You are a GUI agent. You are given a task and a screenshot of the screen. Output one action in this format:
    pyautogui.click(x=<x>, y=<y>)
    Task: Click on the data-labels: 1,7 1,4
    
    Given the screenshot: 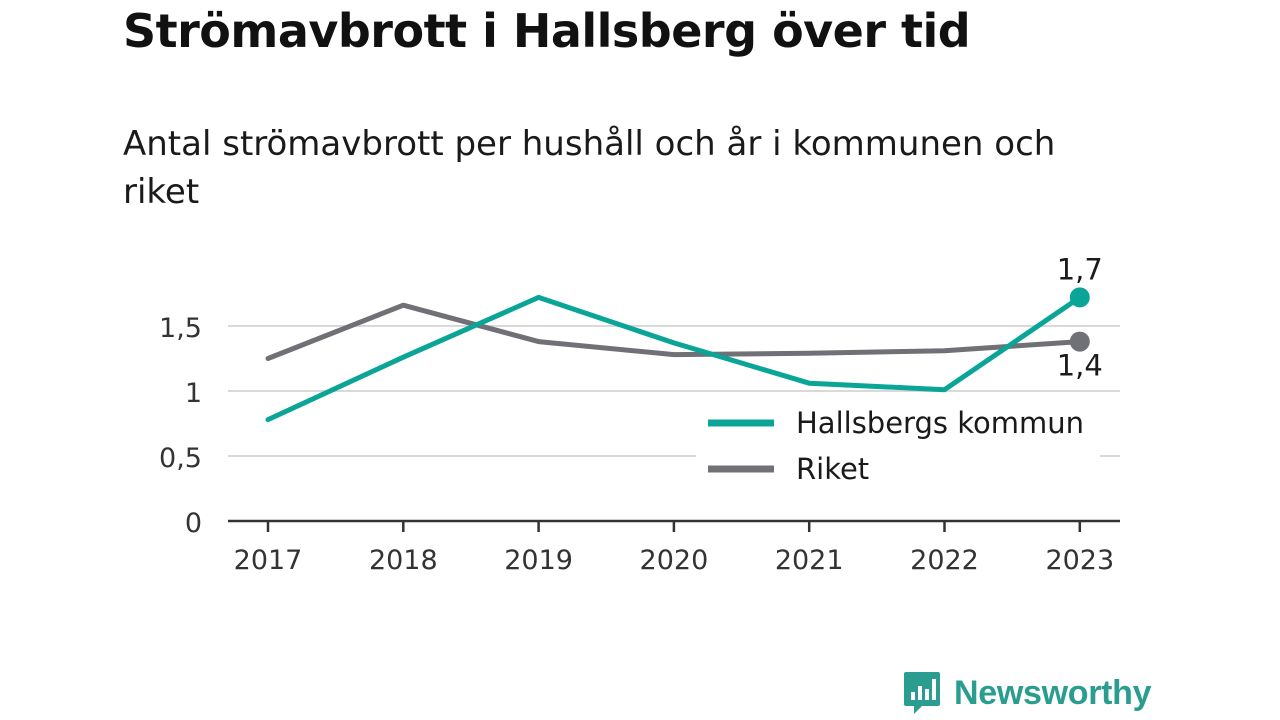 What is the action you would take?
    pyautogui.click(x=1080, y=317)
    